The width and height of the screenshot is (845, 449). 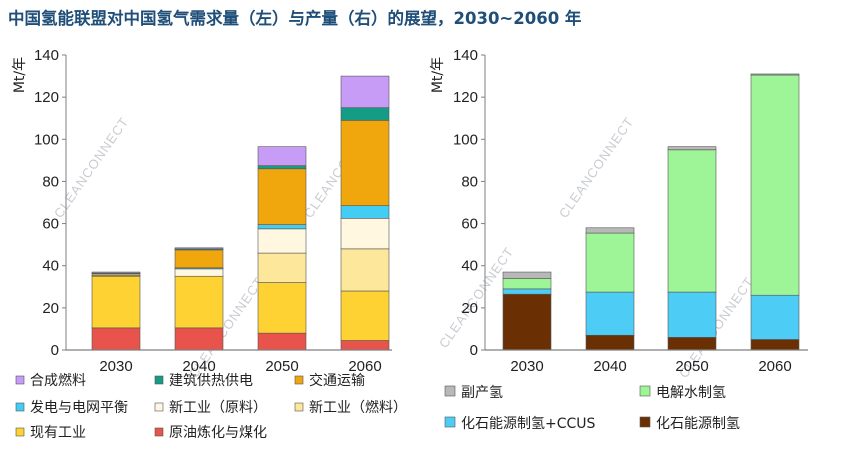 What do you see at coordinates (596, 167) in the screenshot?
I see `watermark-text-2: CLEANCONNECT` at bounding box center [596, 167].